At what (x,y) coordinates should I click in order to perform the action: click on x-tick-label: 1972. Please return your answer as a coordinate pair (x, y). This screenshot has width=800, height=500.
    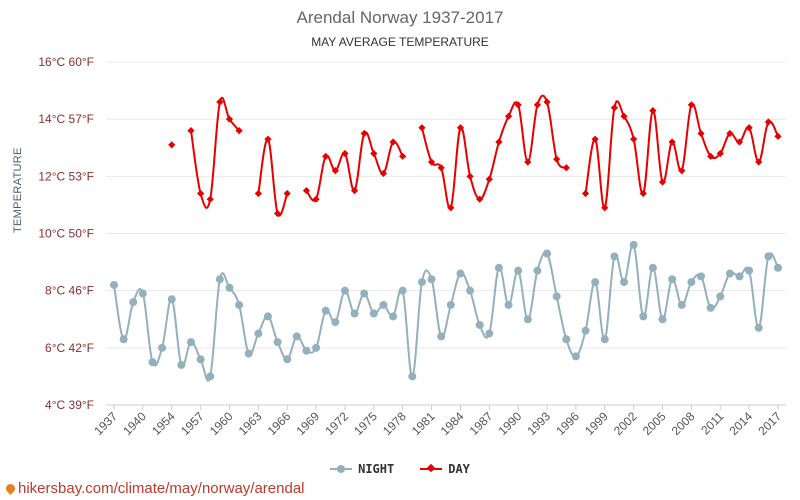
    Looking at the image, I should click on (336, 423).